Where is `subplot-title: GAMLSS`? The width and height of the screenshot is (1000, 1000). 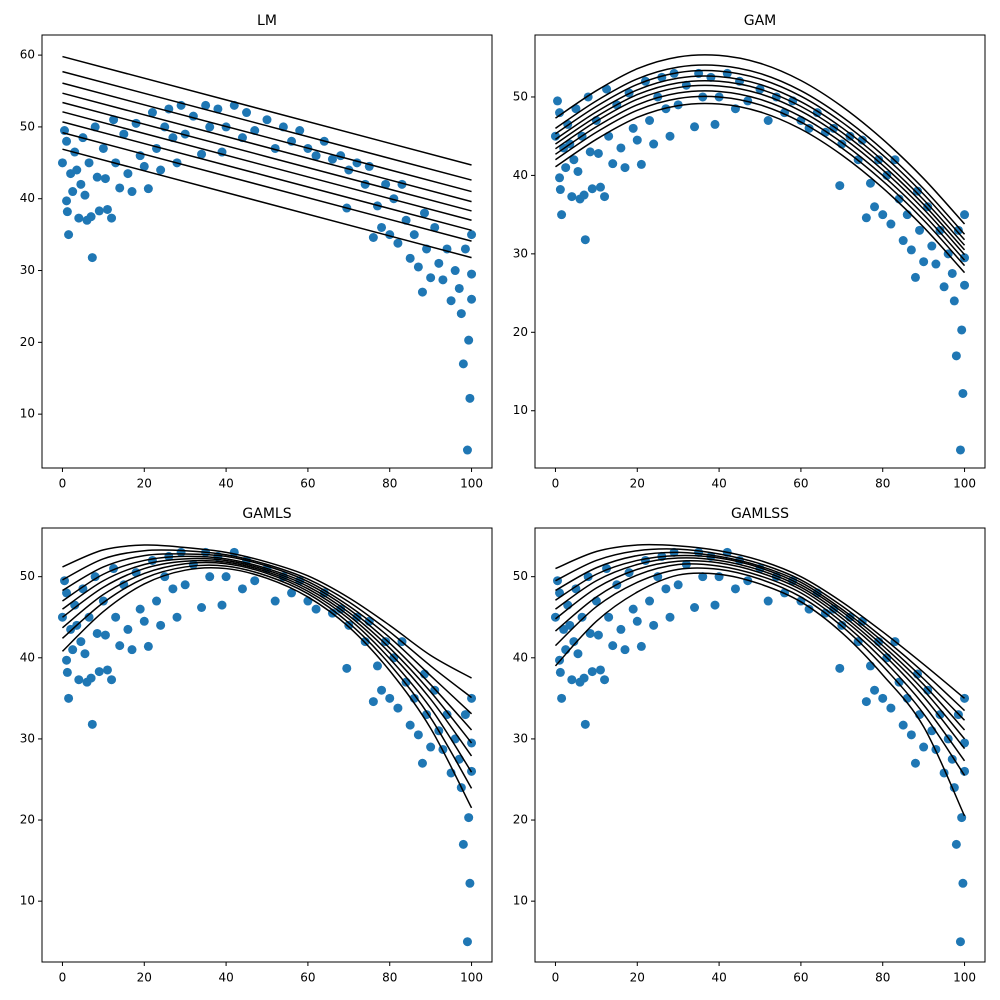
subplot-title: GAMLSS is located at coordinates (760, 514).